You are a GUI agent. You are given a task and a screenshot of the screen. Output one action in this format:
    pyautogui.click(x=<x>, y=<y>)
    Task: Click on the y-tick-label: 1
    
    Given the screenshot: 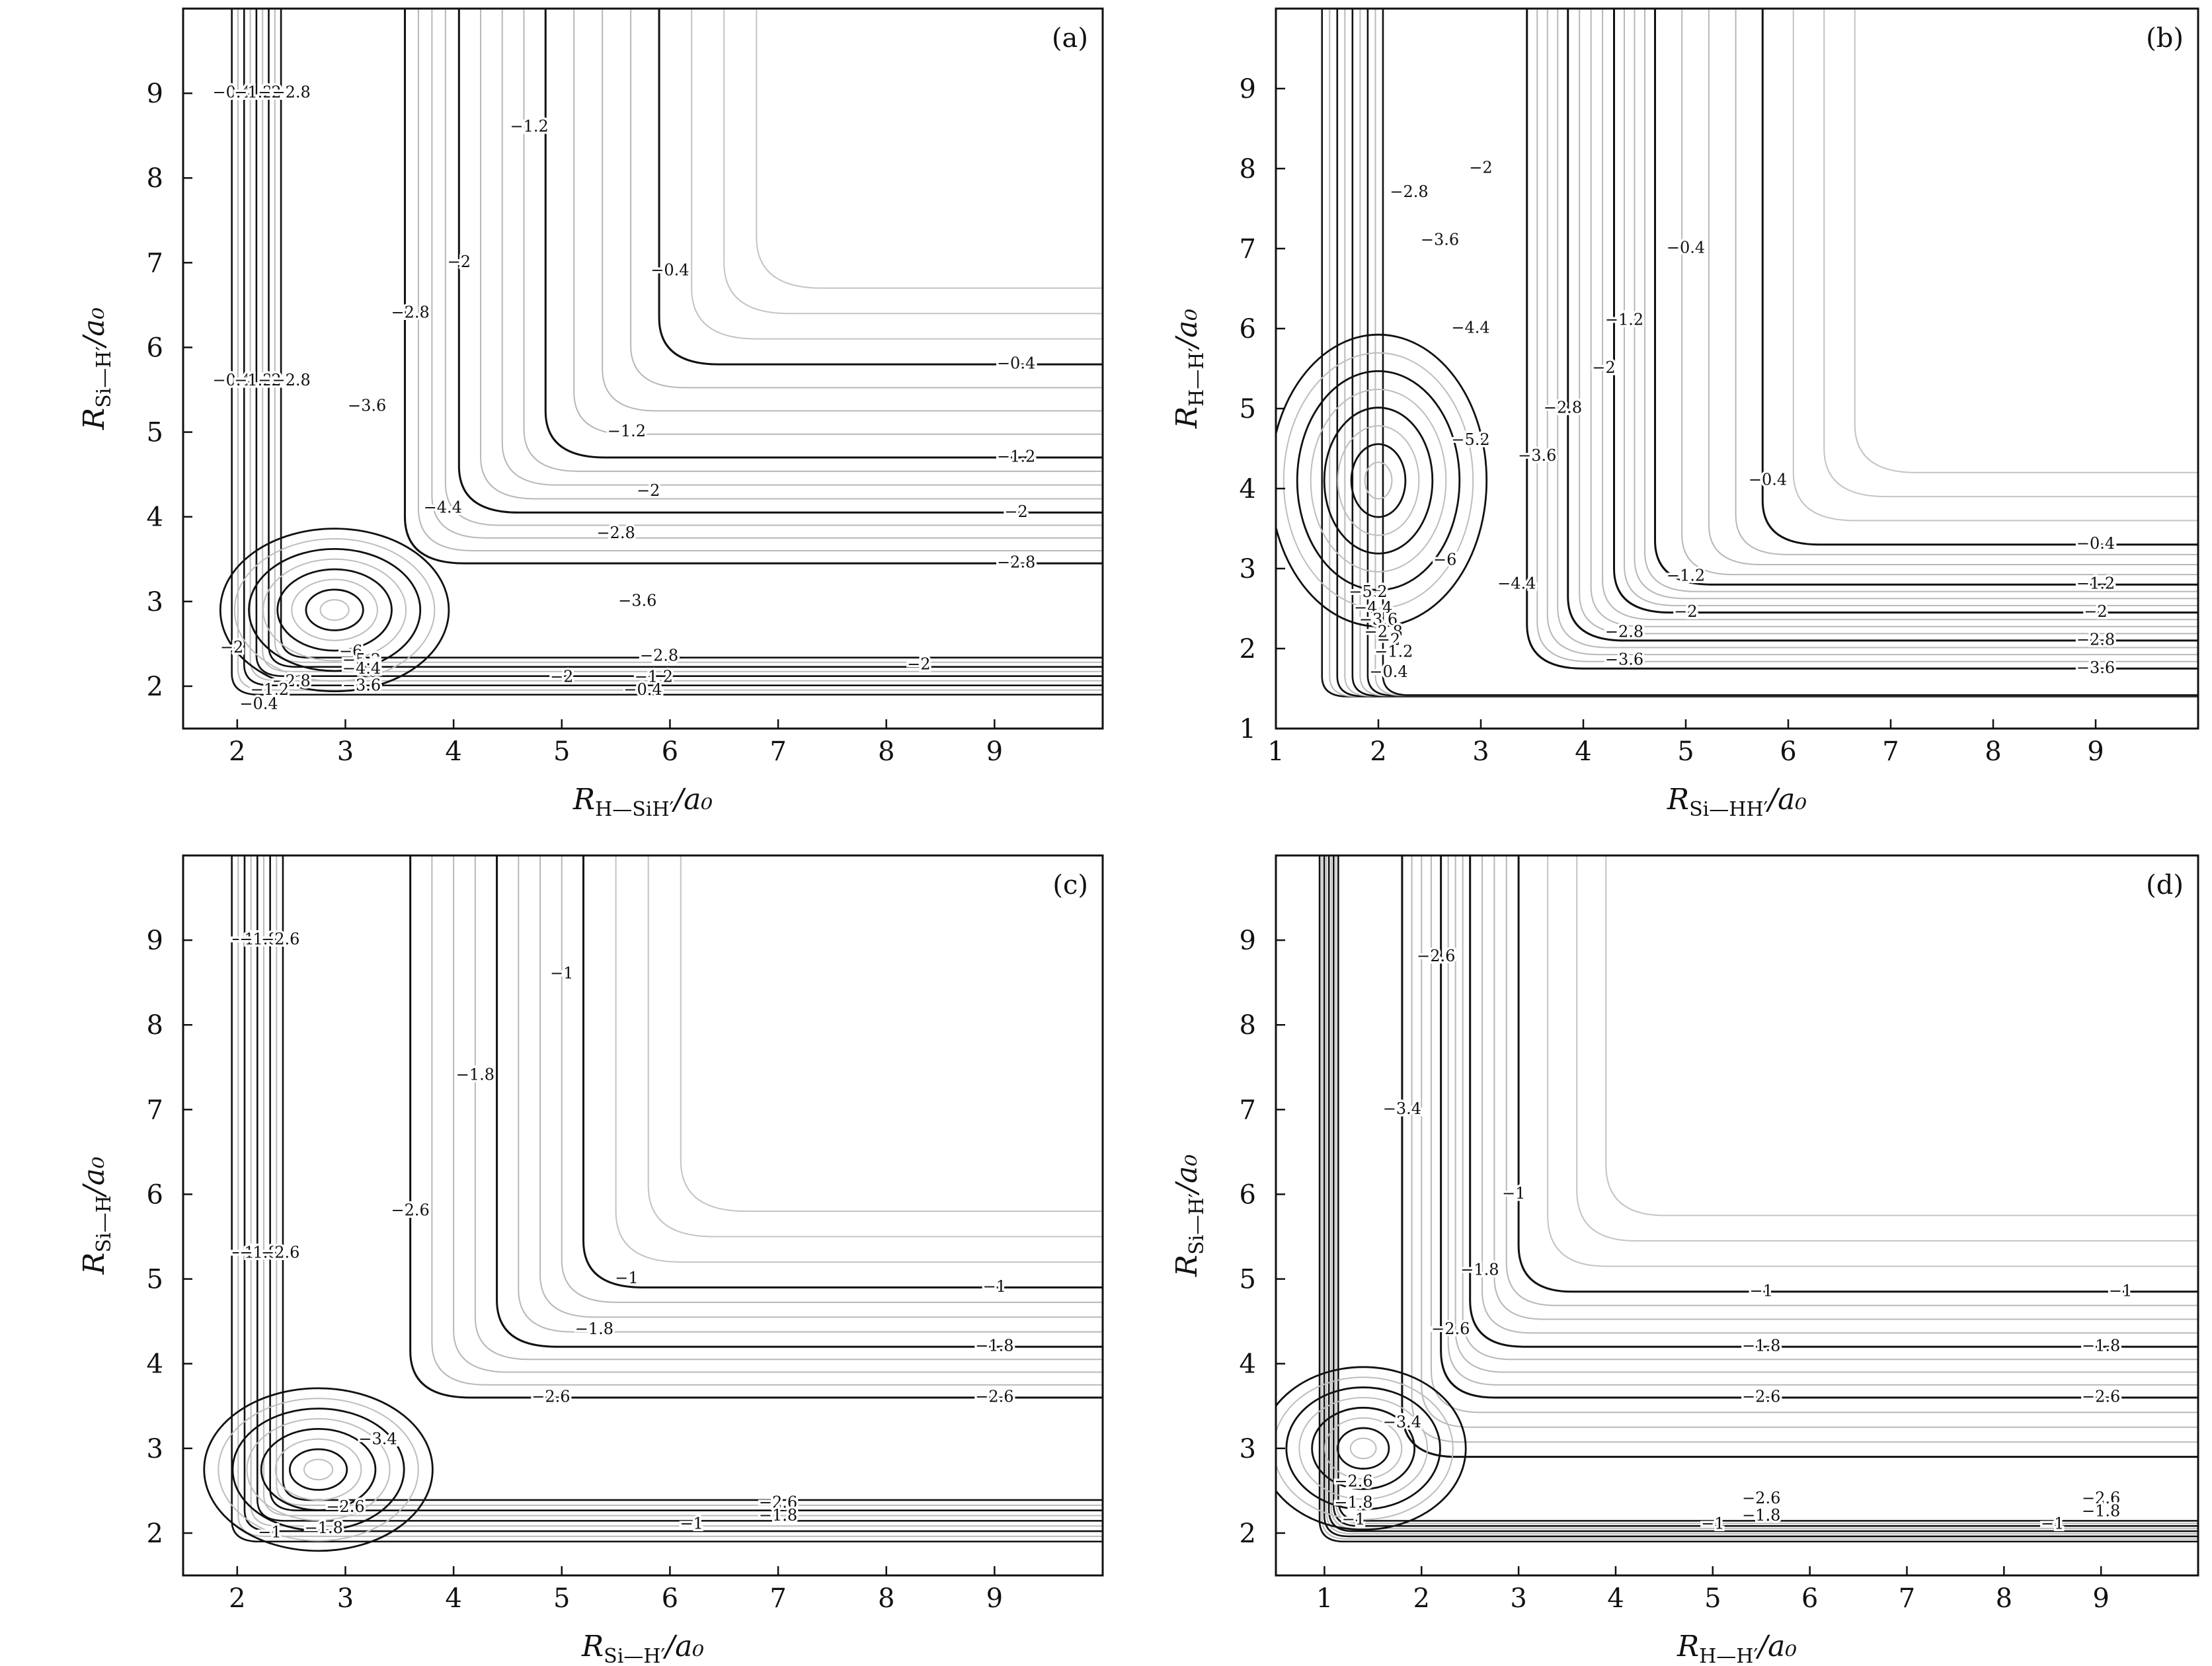 What is the action you would take?
    pyautogui.click(x=1248, y=729)
    